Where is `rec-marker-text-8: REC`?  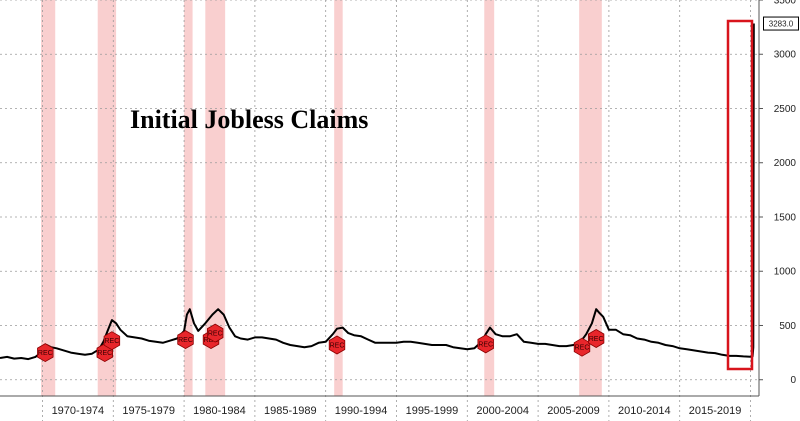 rec-marker-text-8: REC is located at coordinates (582, 348).